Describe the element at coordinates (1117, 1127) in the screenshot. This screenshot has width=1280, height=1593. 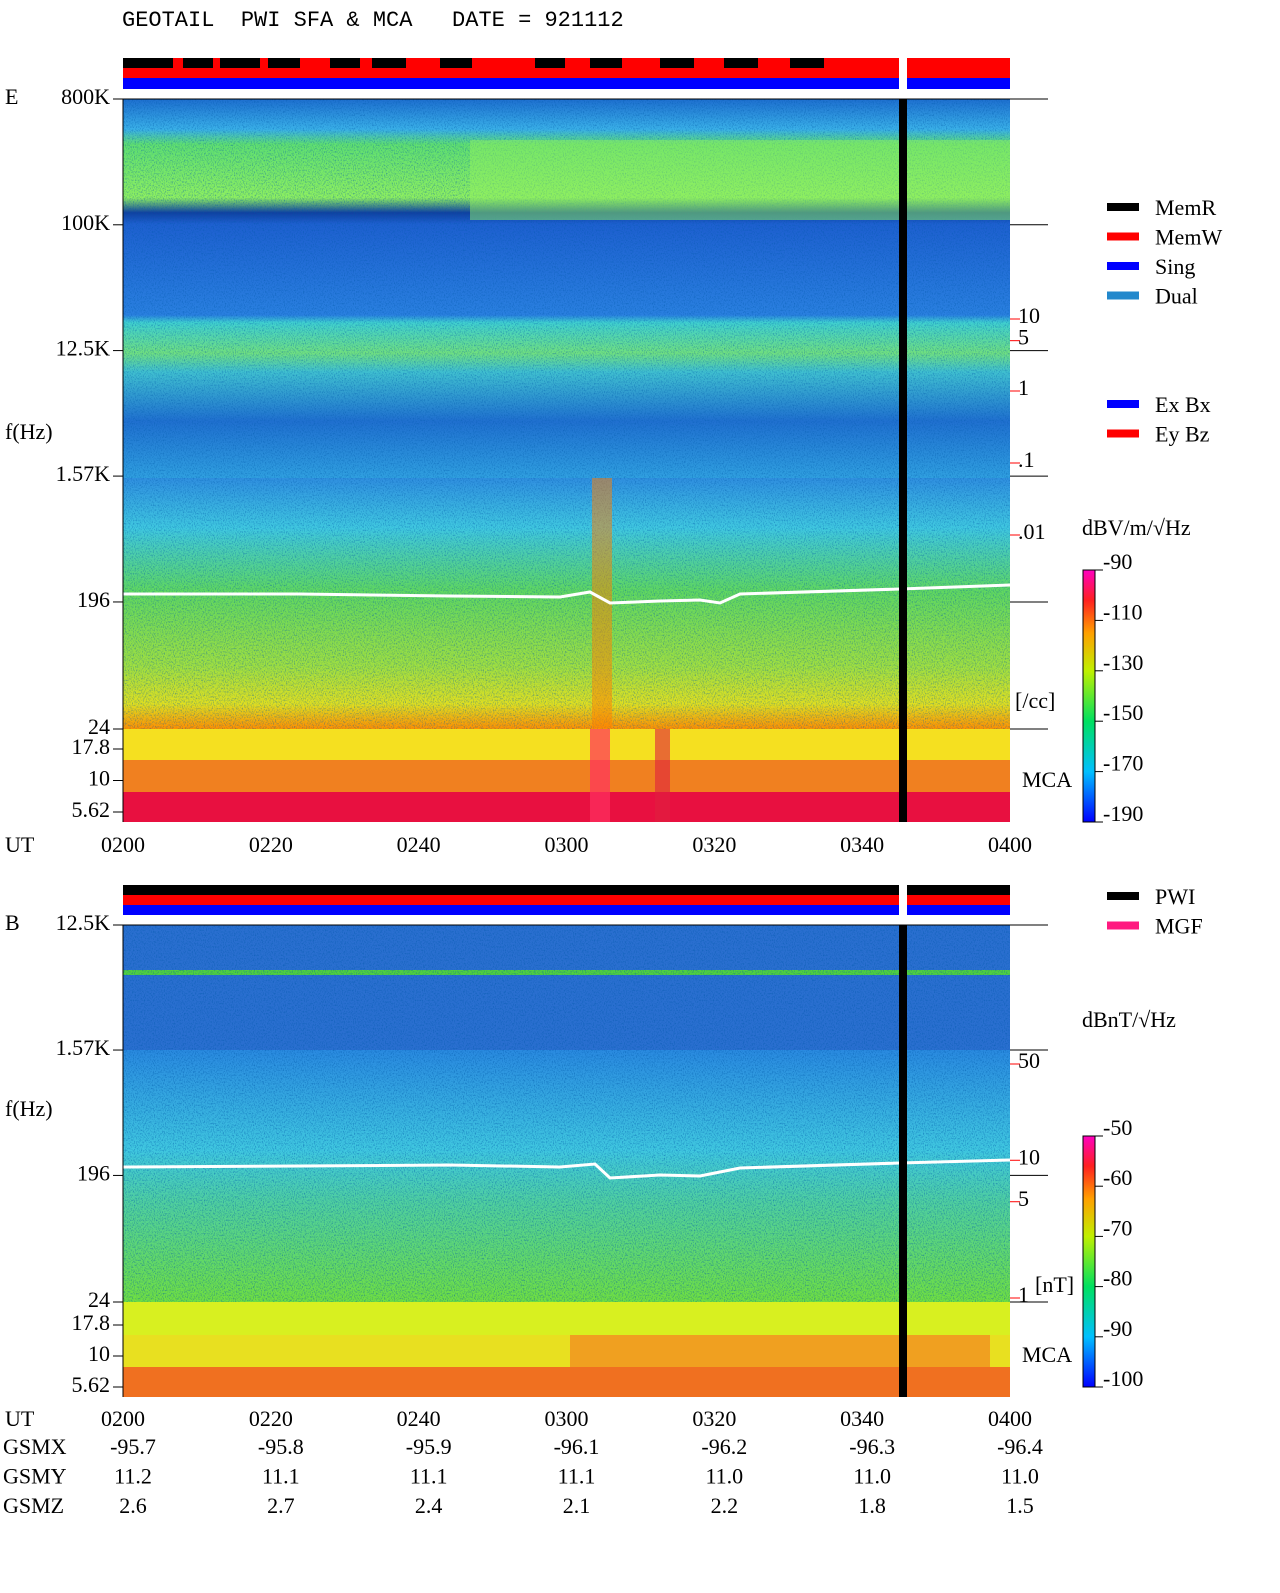
I see `colorbar-tick-label: -50` at that location.